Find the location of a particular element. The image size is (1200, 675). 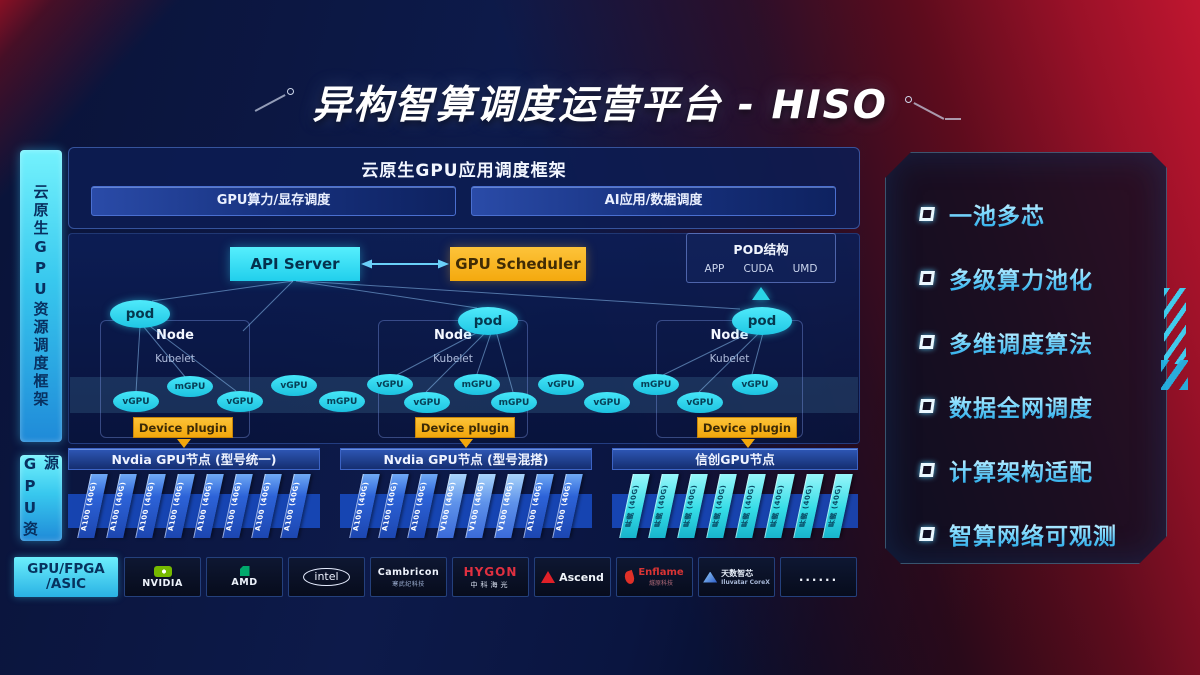

frame-title: 云原生GPU应用调度框架 is located at coordinates (464, 171).